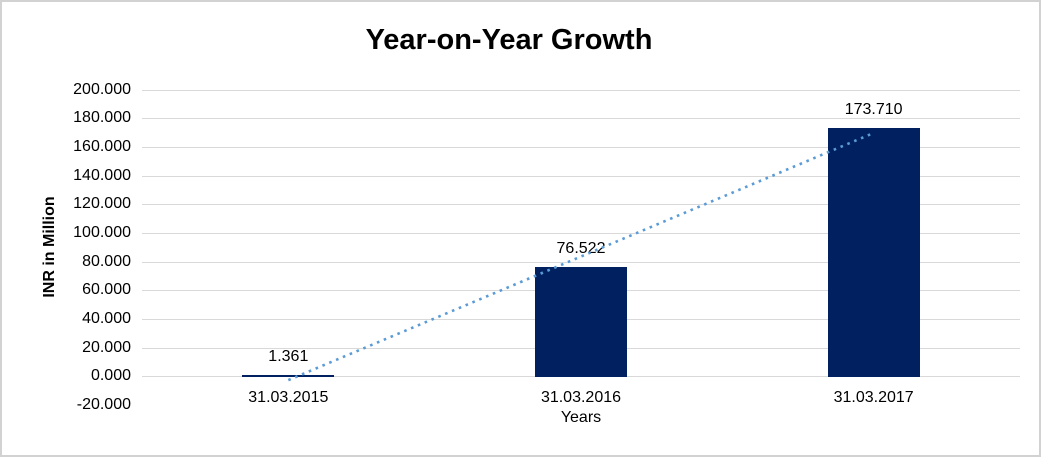 Image resolution: width=1041 pixels, height=457 pixels. I want to click on x-tick-label: 31.03.2015, so click(288, 397).